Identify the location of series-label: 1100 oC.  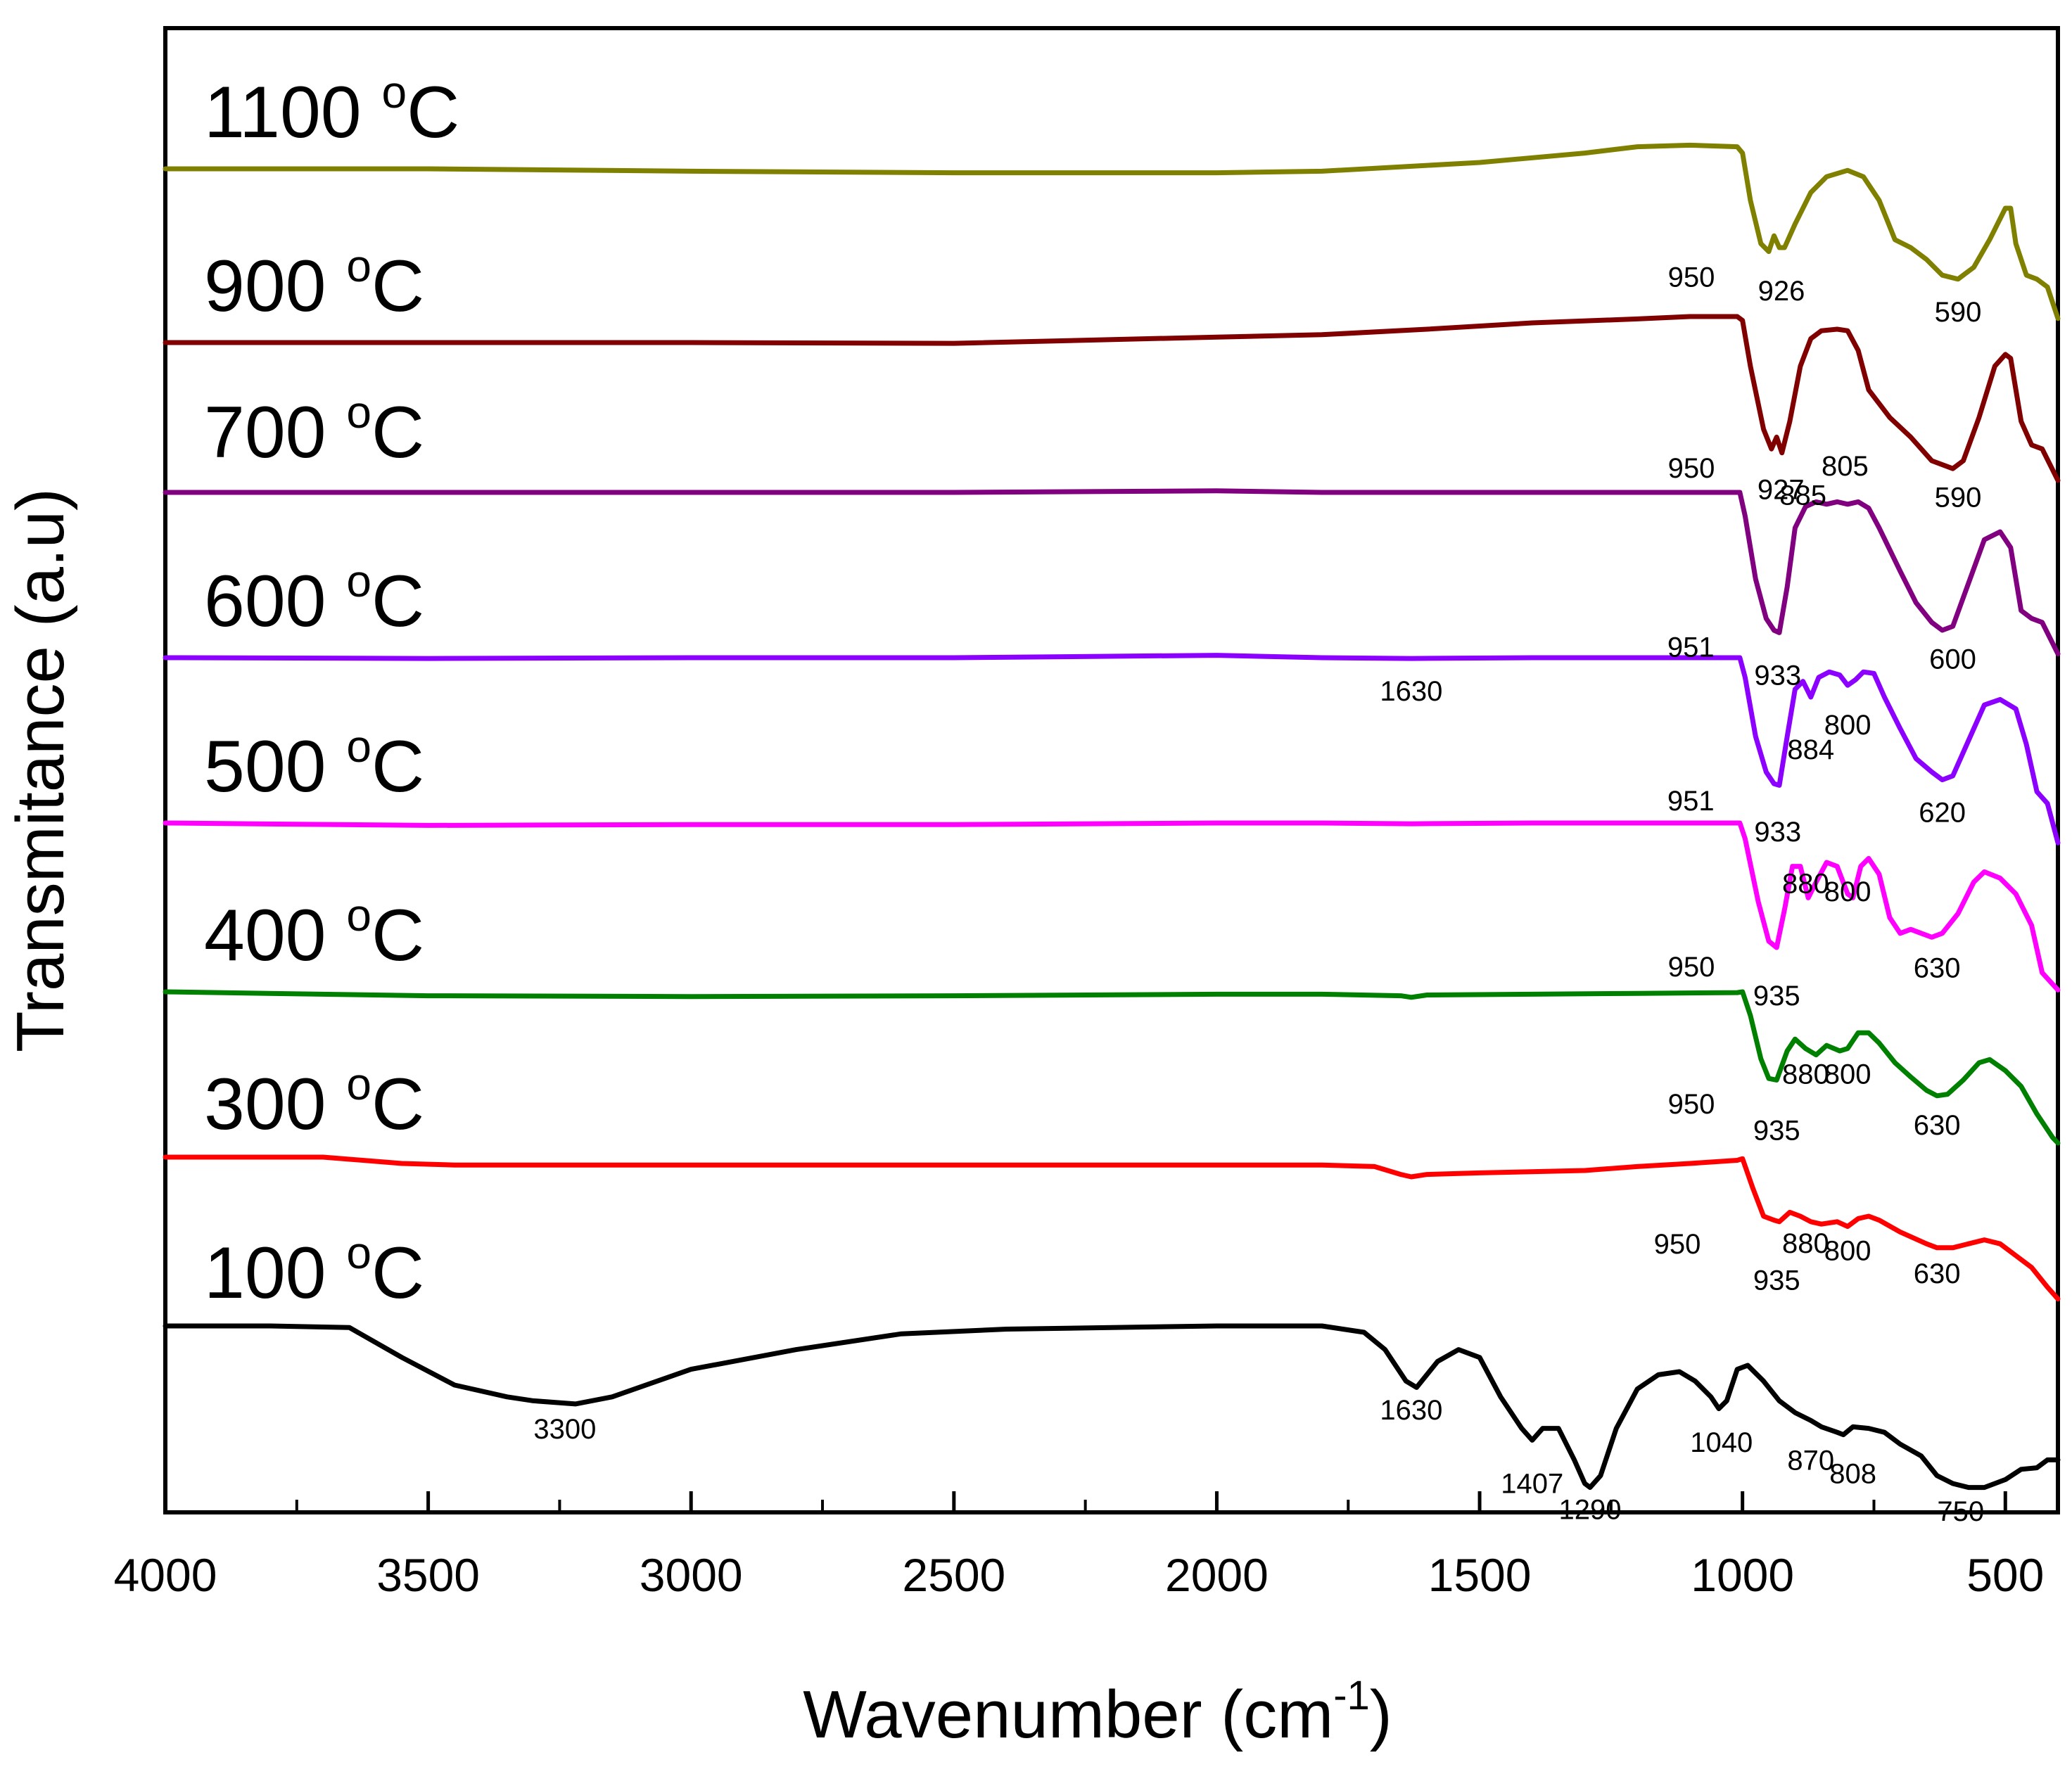
(331, 110).